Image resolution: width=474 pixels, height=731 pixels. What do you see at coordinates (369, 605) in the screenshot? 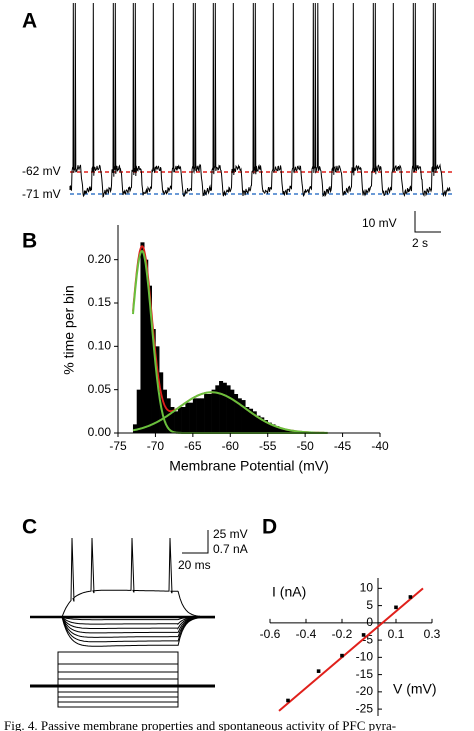
I see `y-tick-label: 5` at bounding box center [369, 605].